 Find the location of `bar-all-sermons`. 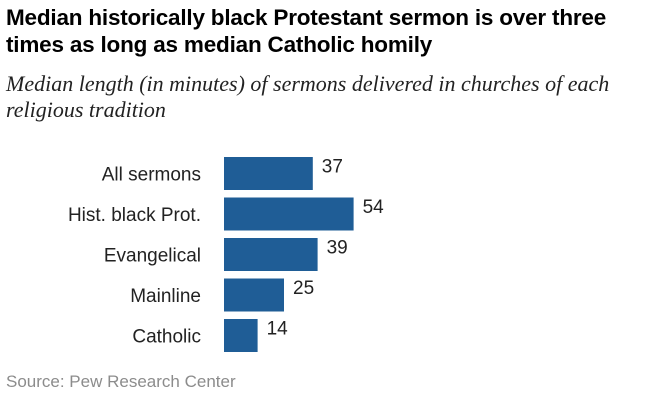

bar-all-sermons is located at coordinates (268, 173).